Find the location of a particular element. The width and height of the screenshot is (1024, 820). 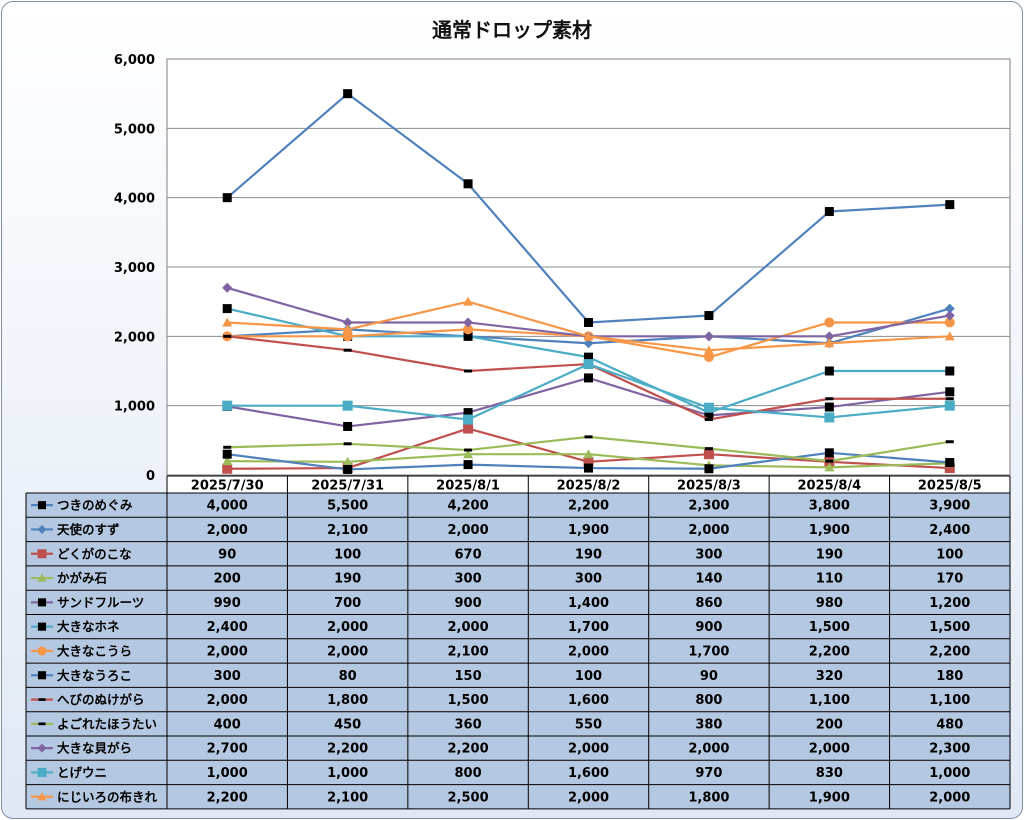

table-cell: 80 is located at coordinates (348, 676).